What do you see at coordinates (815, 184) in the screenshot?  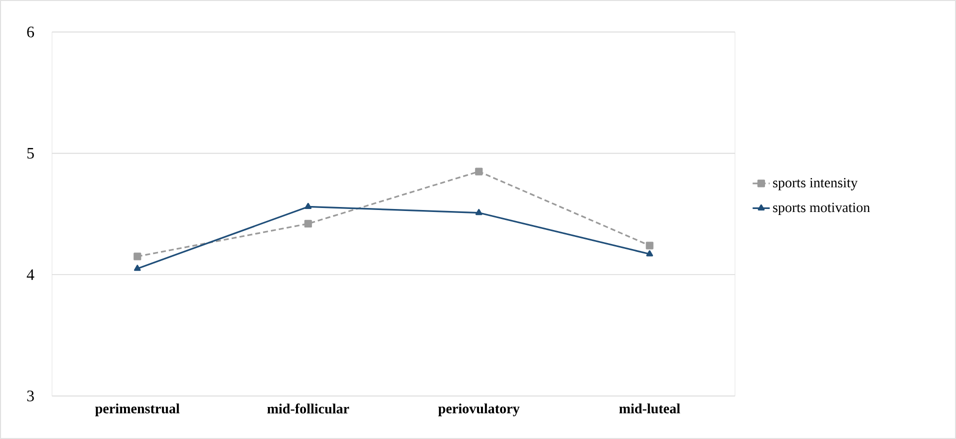 I see `legend-label: sports intensity` at bounding box center [815, 184].